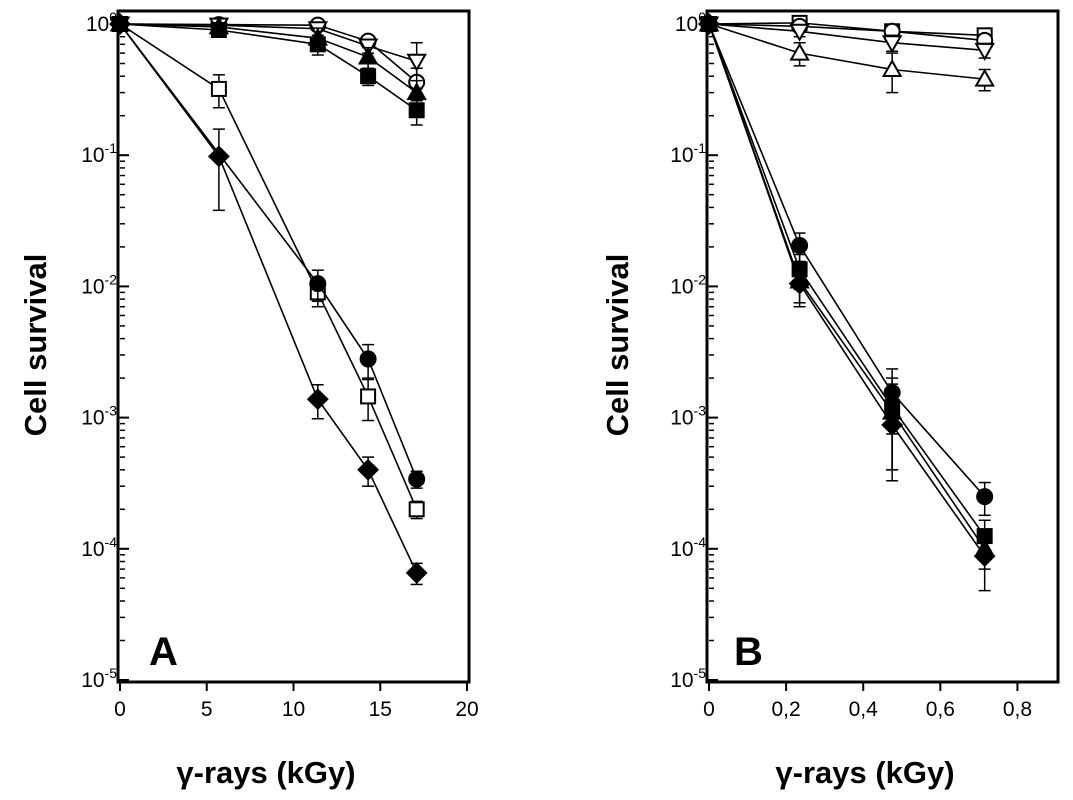  What do you see at coordinates (617, 345) in the screenshot?
I see `panel-b-y-axis-title: Cell survival` at bounding box center [617, 345].